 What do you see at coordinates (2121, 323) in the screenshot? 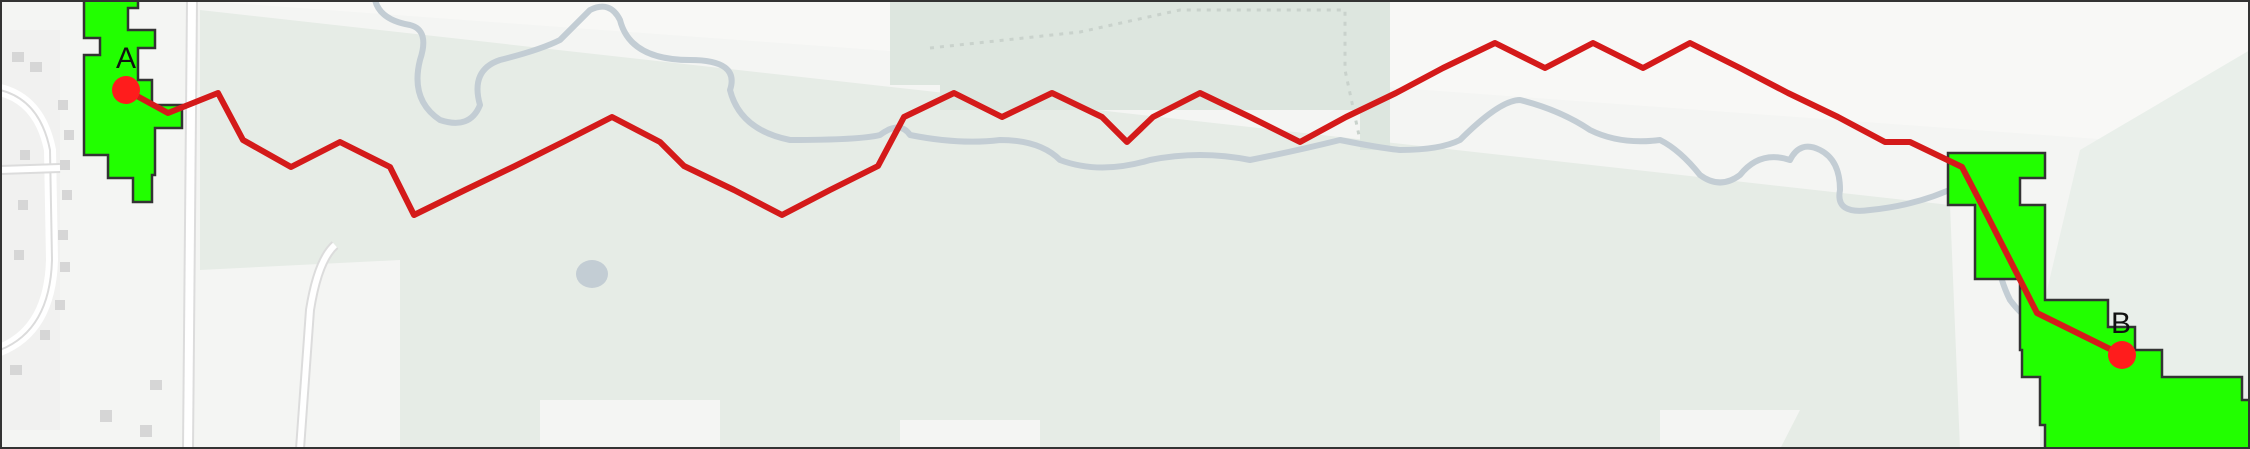
I see `end-point-label: B` at bounding box center [2121, 323].